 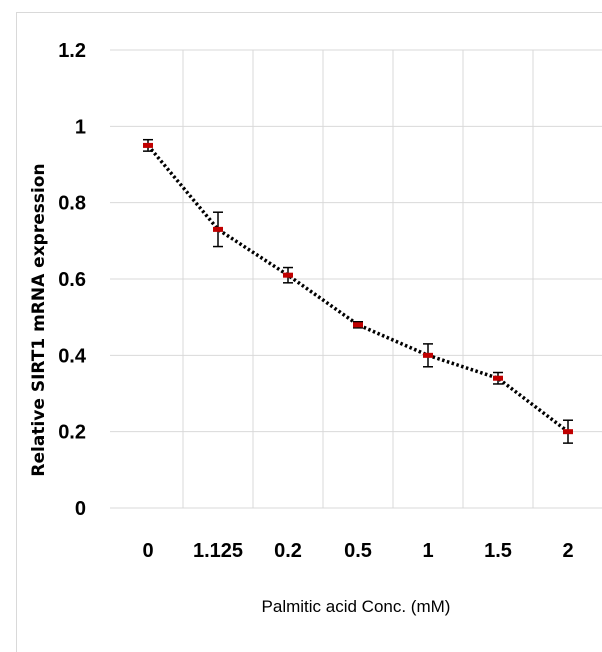 What do you see at coordinates (288, 551) in the screenshot?
I see `x-tick-label: 0.2` at bounding box center [288, 551].